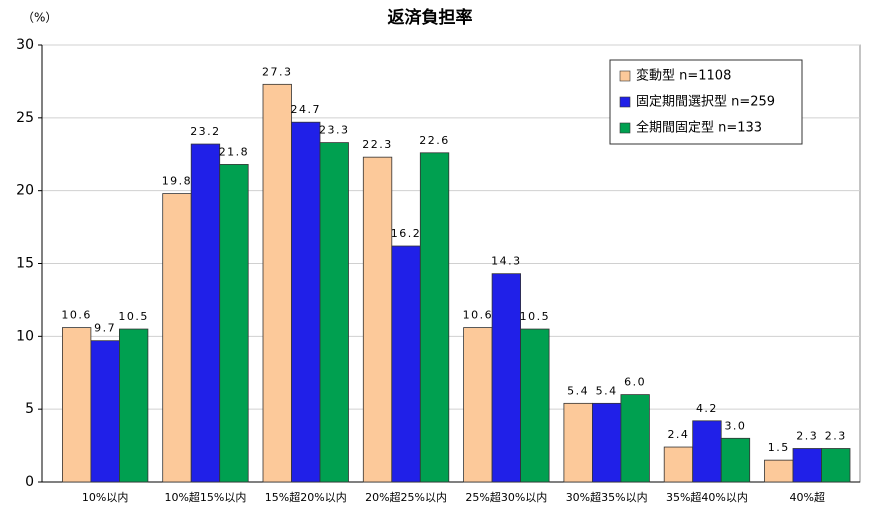 The image size is (870, 517). What do you see at coordinates (683, 76) in the screenshot?
I see `legend-label: 変動型 n=1108` at bounding box center [683, 76].